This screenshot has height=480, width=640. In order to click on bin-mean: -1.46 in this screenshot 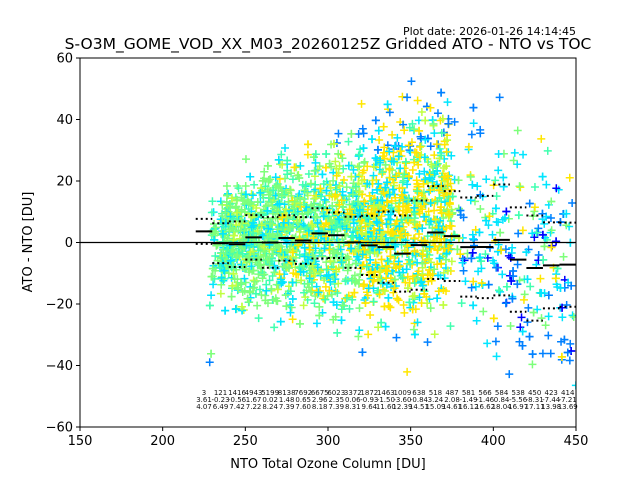, I will do `click(485, 400)`.